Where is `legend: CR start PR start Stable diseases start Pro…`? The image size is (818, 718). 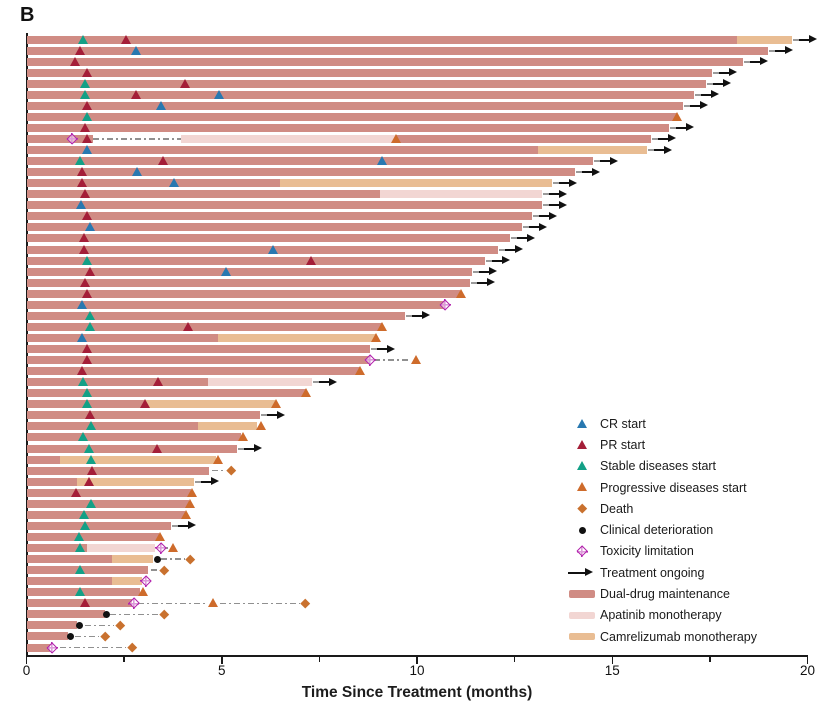
legend: CR start PR start Stable diseases start Pro… is located at coordinates (661, 530).